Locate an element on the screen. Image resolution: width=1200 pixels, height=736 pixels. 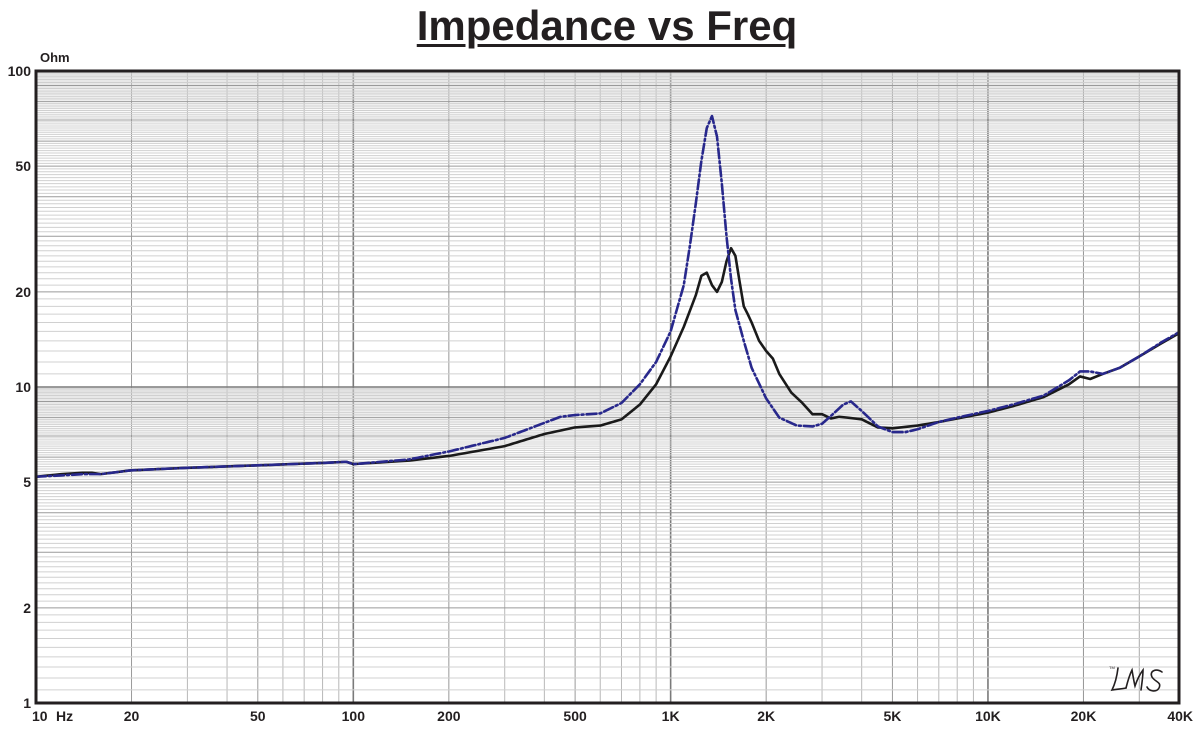
x-tick-label: 200 is located at coordinates (449, 716).